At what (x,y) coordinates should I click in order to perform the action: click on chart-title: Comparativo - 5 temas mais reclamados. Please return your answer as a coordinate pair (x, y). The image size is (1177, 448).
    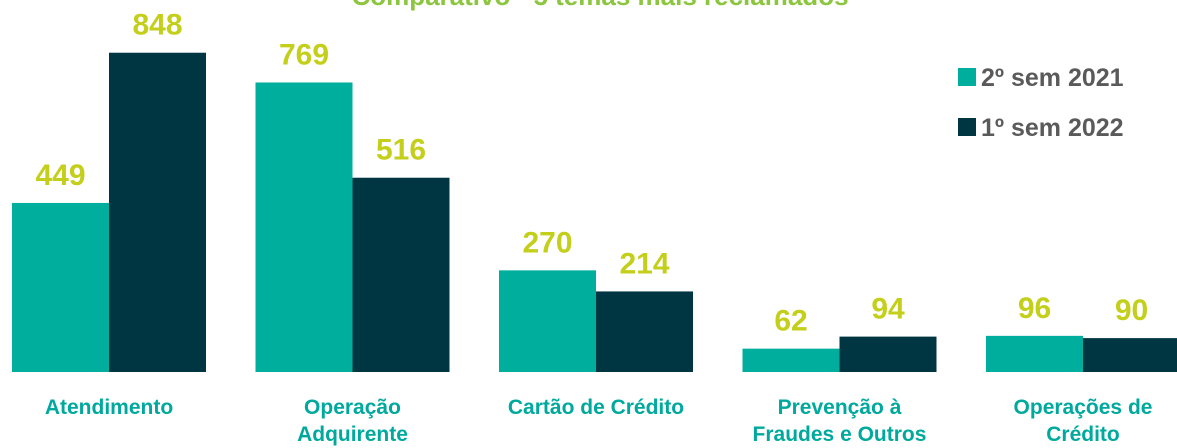
    Looking at the image, I should click on (599, 5).